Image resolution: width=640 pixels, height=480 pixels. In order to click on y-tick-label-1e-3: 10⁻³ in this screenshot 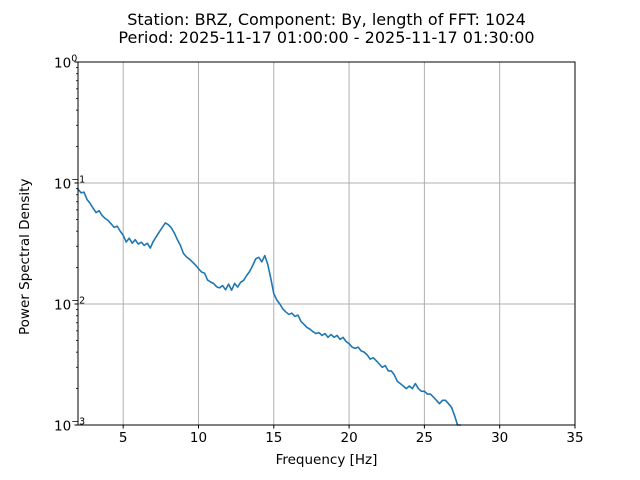, I will do `click(69, 426)`.